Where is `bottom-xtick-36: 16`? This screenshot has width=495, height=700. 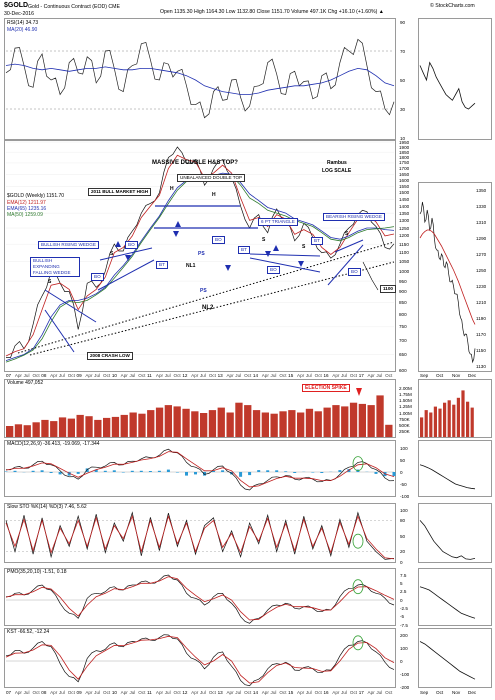 bottom-xtick-36: 16 is located at coordinates (326, 692).